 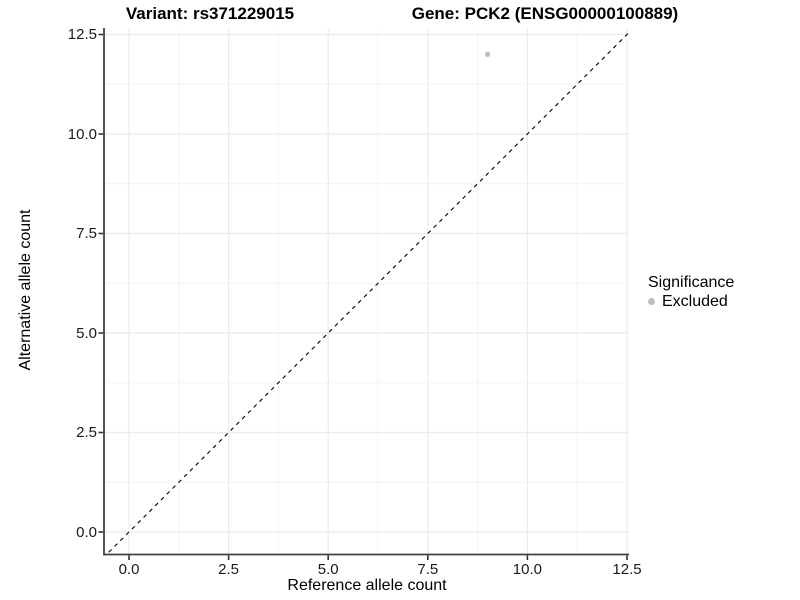 I want to click on y-tick-label: 7.5, so click(x=86, y=233).